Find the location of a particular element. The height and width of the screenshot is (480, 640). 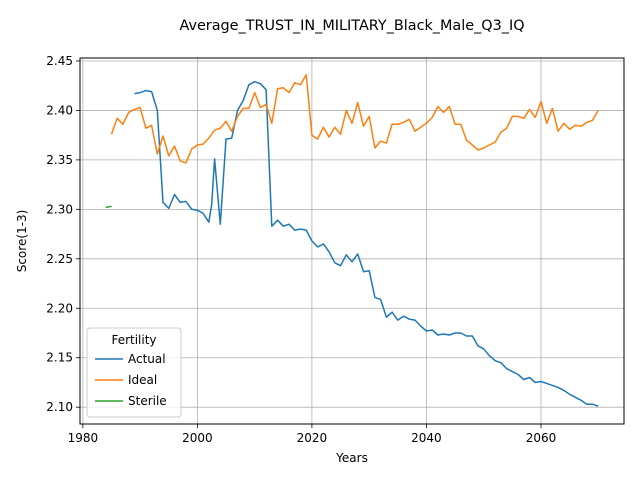

legend: Fertility Actual Ideal Sterile is located at coordinates (134, 372).